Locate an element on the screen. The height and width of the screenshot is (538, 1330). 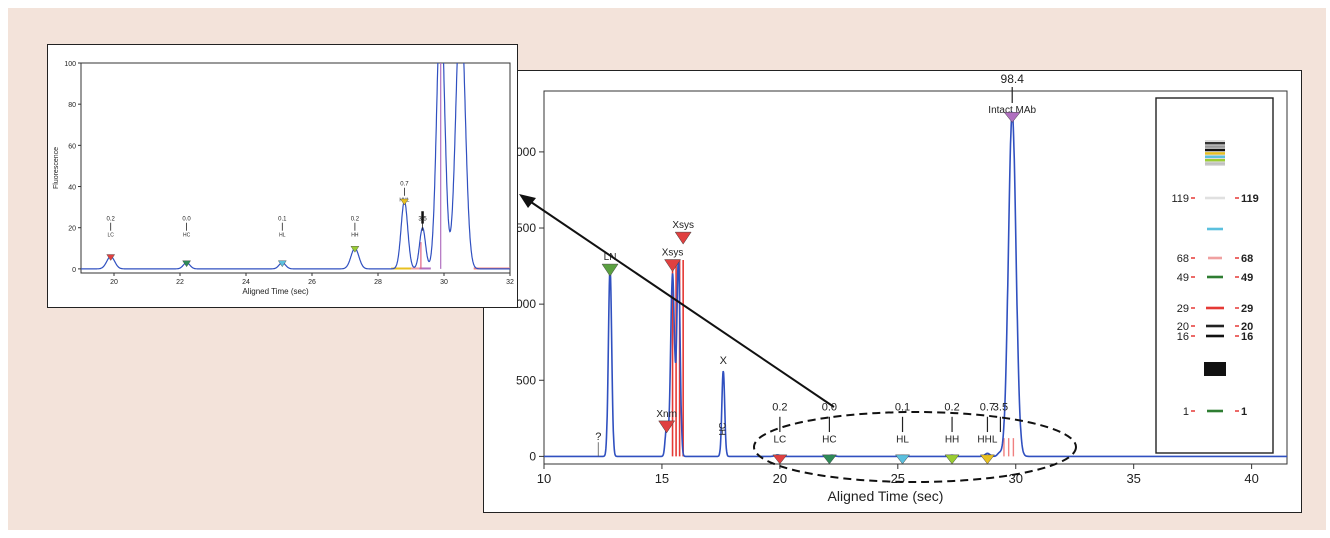
ladder-label-left: 16 is located at coordinates (1183, 337).